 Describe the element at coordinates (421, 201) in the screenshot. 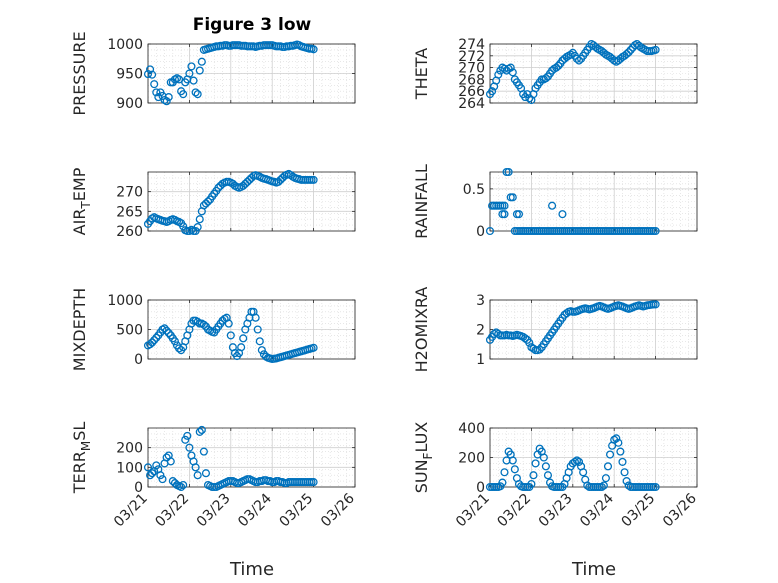

I see `y-axis-label: RAINFALL` at that location.